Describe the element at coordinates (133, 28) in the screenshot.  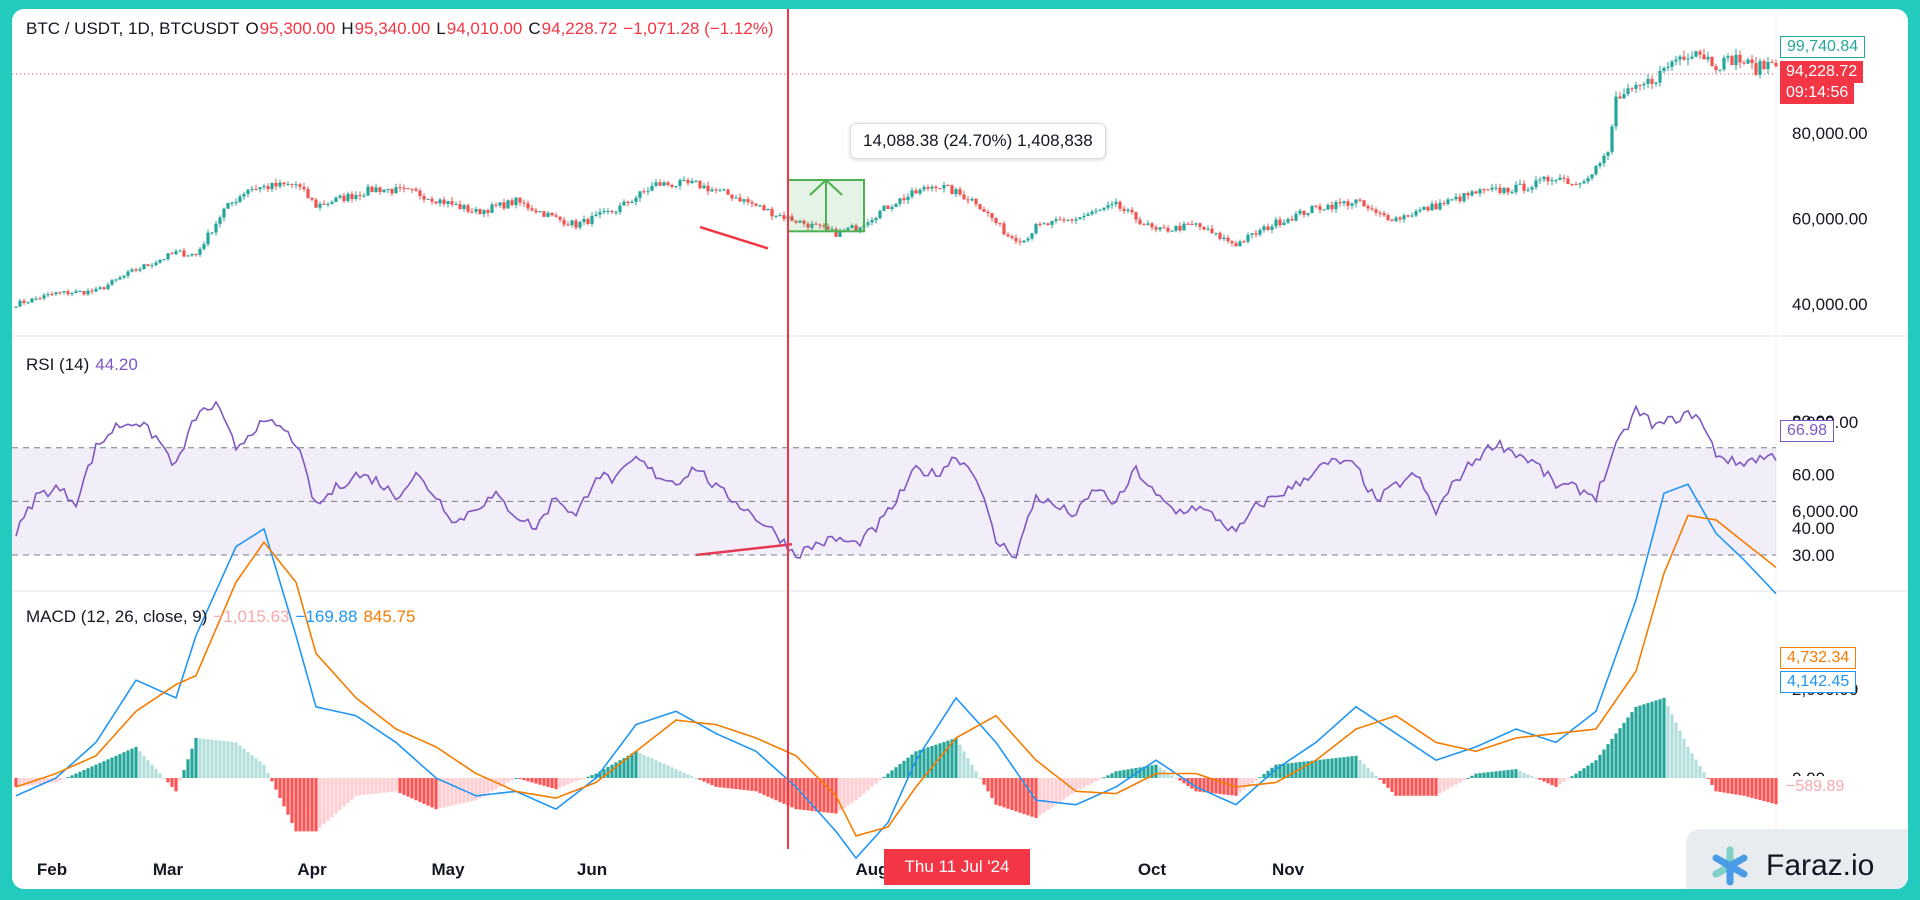
I see `symbol-title: BTC / USDT, 1D, BTCUSDT` at that location.